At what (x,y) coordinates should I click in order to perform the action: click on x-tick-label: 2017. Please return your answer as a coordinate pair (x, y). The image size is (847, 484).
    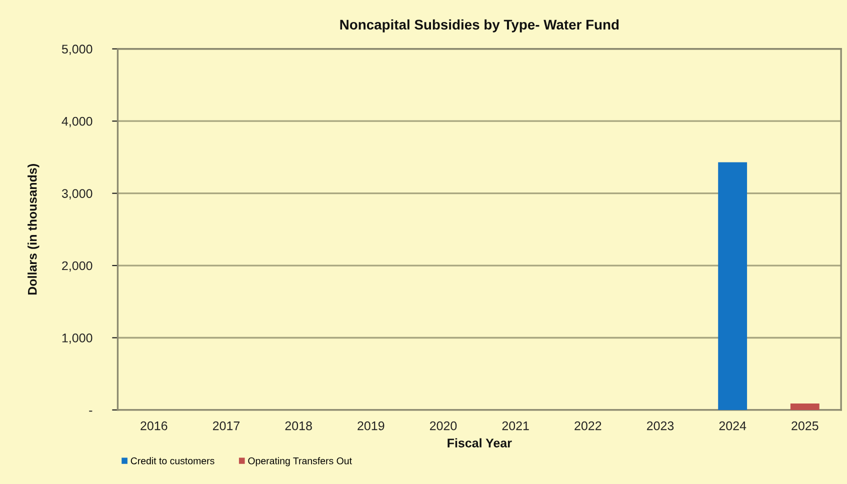
    Looking at the image, I should click on (226, 425).